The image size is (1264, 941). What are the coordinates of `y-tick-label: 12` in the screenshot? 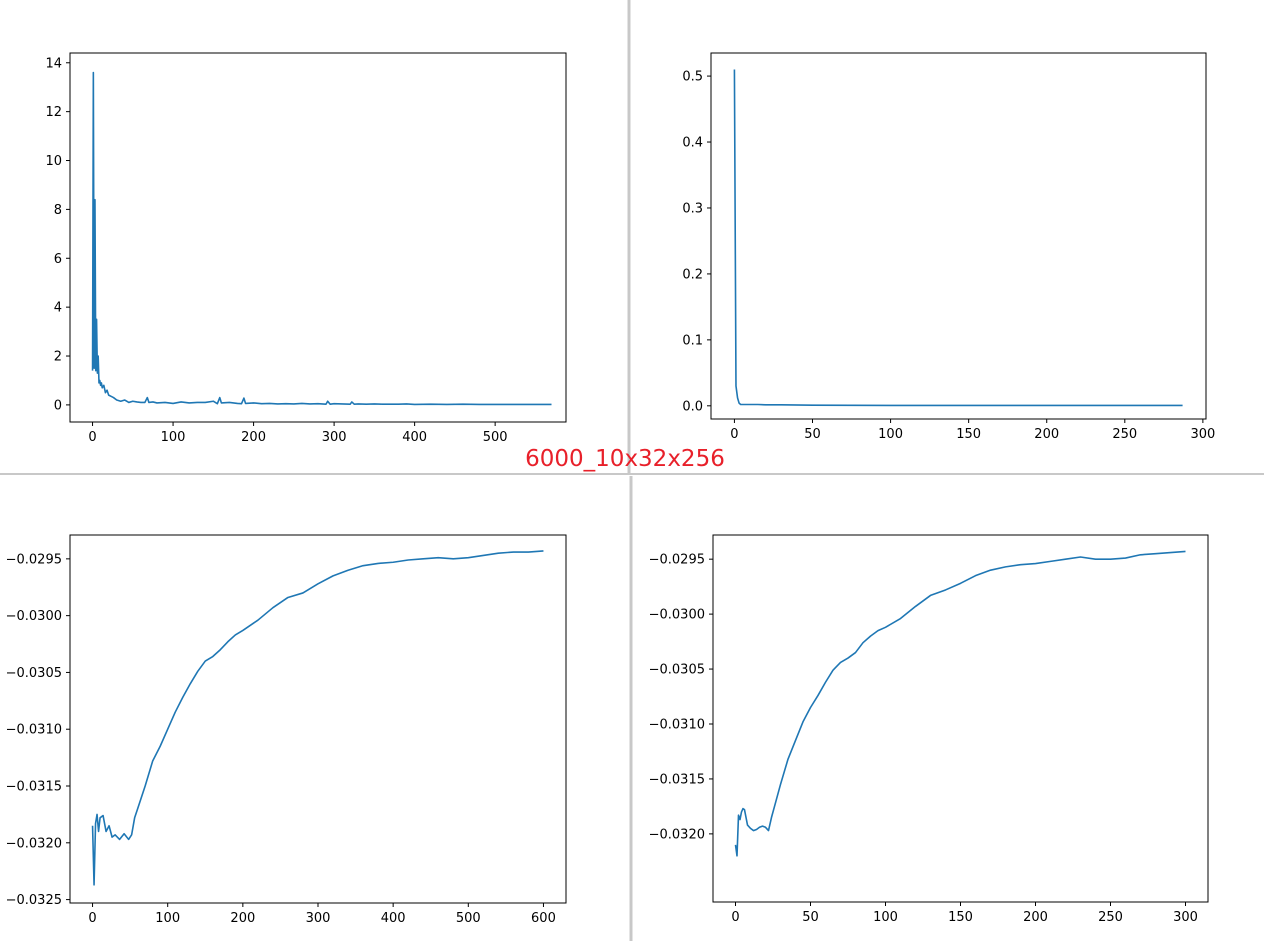 It's located at (53, 112).